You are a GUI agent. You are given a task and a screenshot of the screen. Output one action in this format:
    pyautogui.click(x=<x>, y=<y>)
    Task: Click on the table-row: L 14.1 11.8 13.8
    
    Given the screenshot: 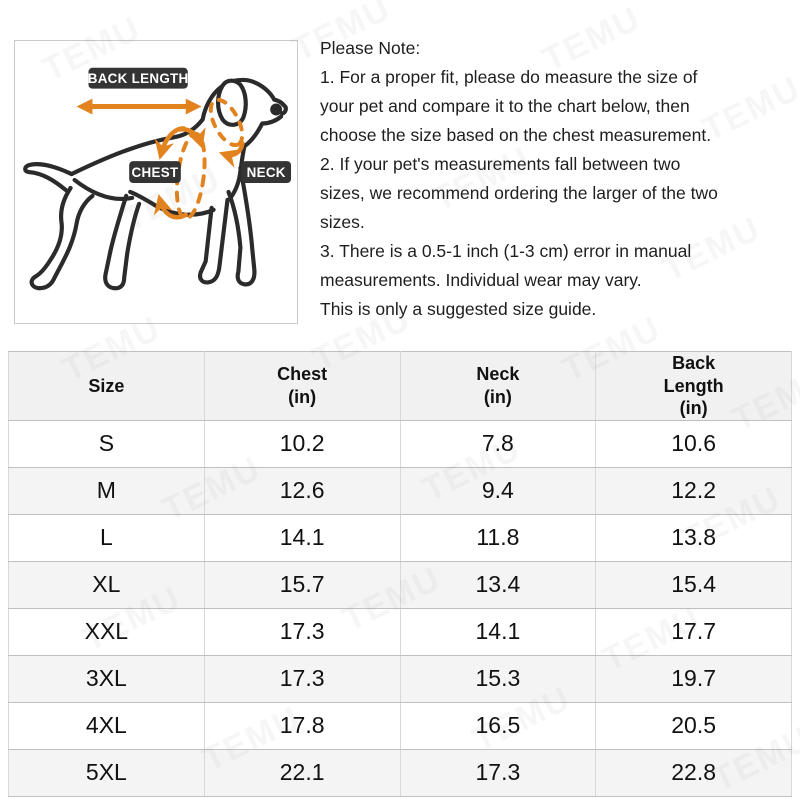 What is the action you would take?
    pyautogui.click(x=400, y=537)
    